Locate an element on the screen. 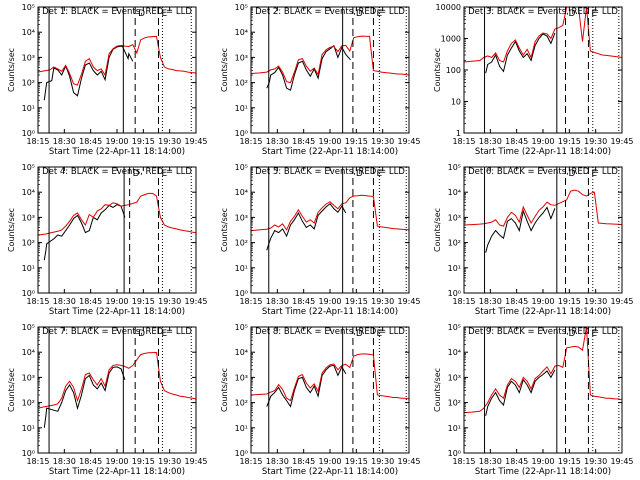  y-tick-label: 10000 is located at coordinates (448, 7).